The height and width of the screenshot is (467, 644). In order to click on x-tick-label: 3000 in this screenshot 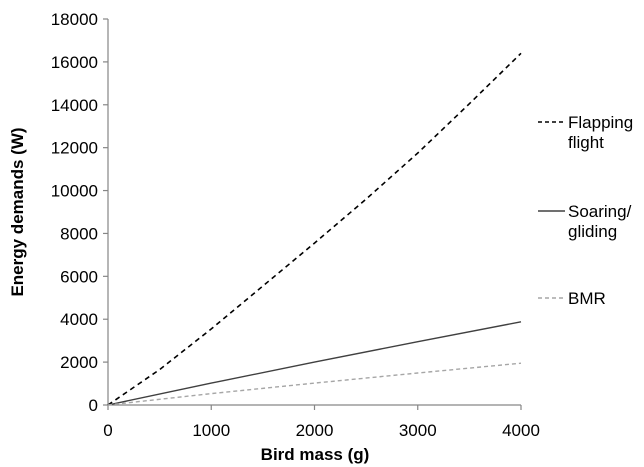, I will do `click(418, 430)`.